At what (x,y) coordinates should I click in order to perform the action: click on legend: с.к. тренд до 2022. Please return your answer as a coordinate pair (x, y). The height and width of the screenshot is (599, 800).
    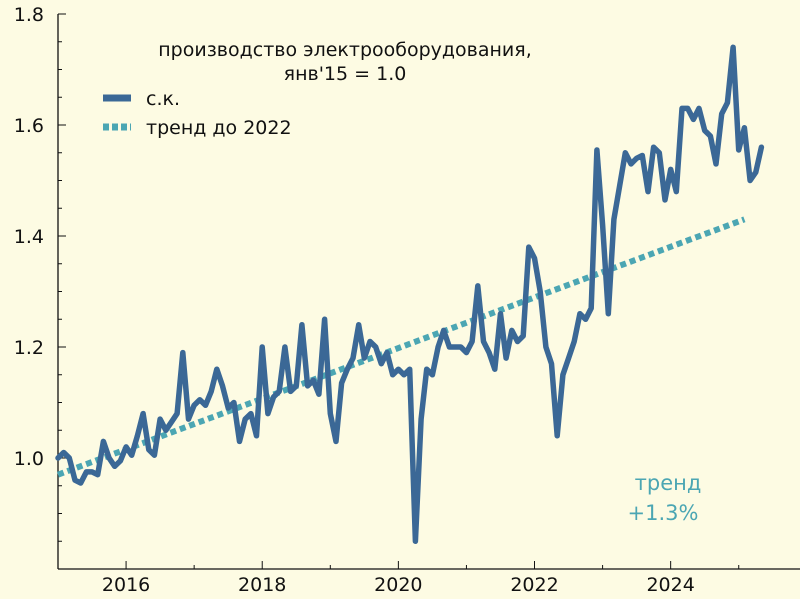
    Looking at the image, I should click on (197, 113).